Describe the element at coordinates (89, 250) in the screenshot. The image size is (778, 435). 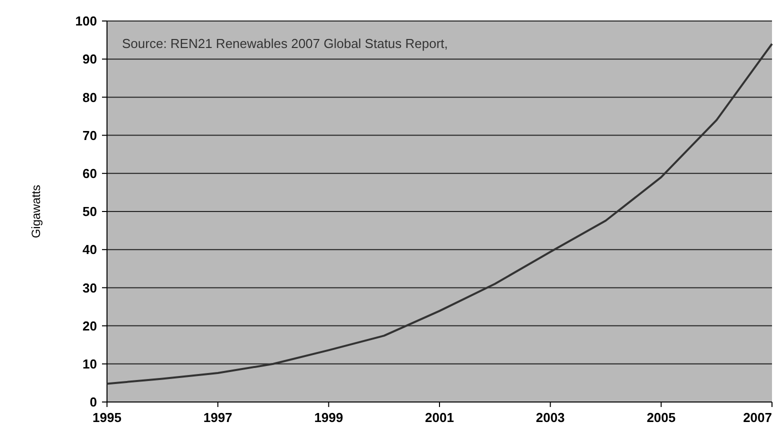
I see `y-tick-label: 40` at that location.